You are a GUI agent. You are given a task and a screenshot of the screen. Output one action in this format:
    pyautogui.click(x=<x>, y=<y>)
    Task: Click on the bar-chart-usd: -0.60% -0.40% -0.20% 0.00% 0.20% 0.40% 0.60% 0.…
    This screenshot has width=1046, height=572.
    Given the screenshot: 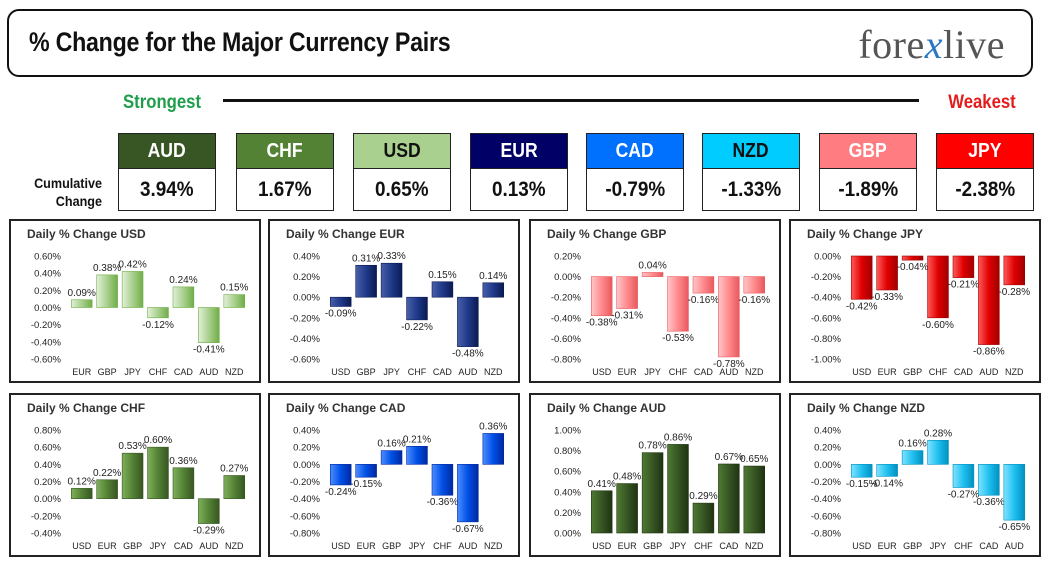 What is the action you would take?
    pyautogui.click(x=140, y=315)
    